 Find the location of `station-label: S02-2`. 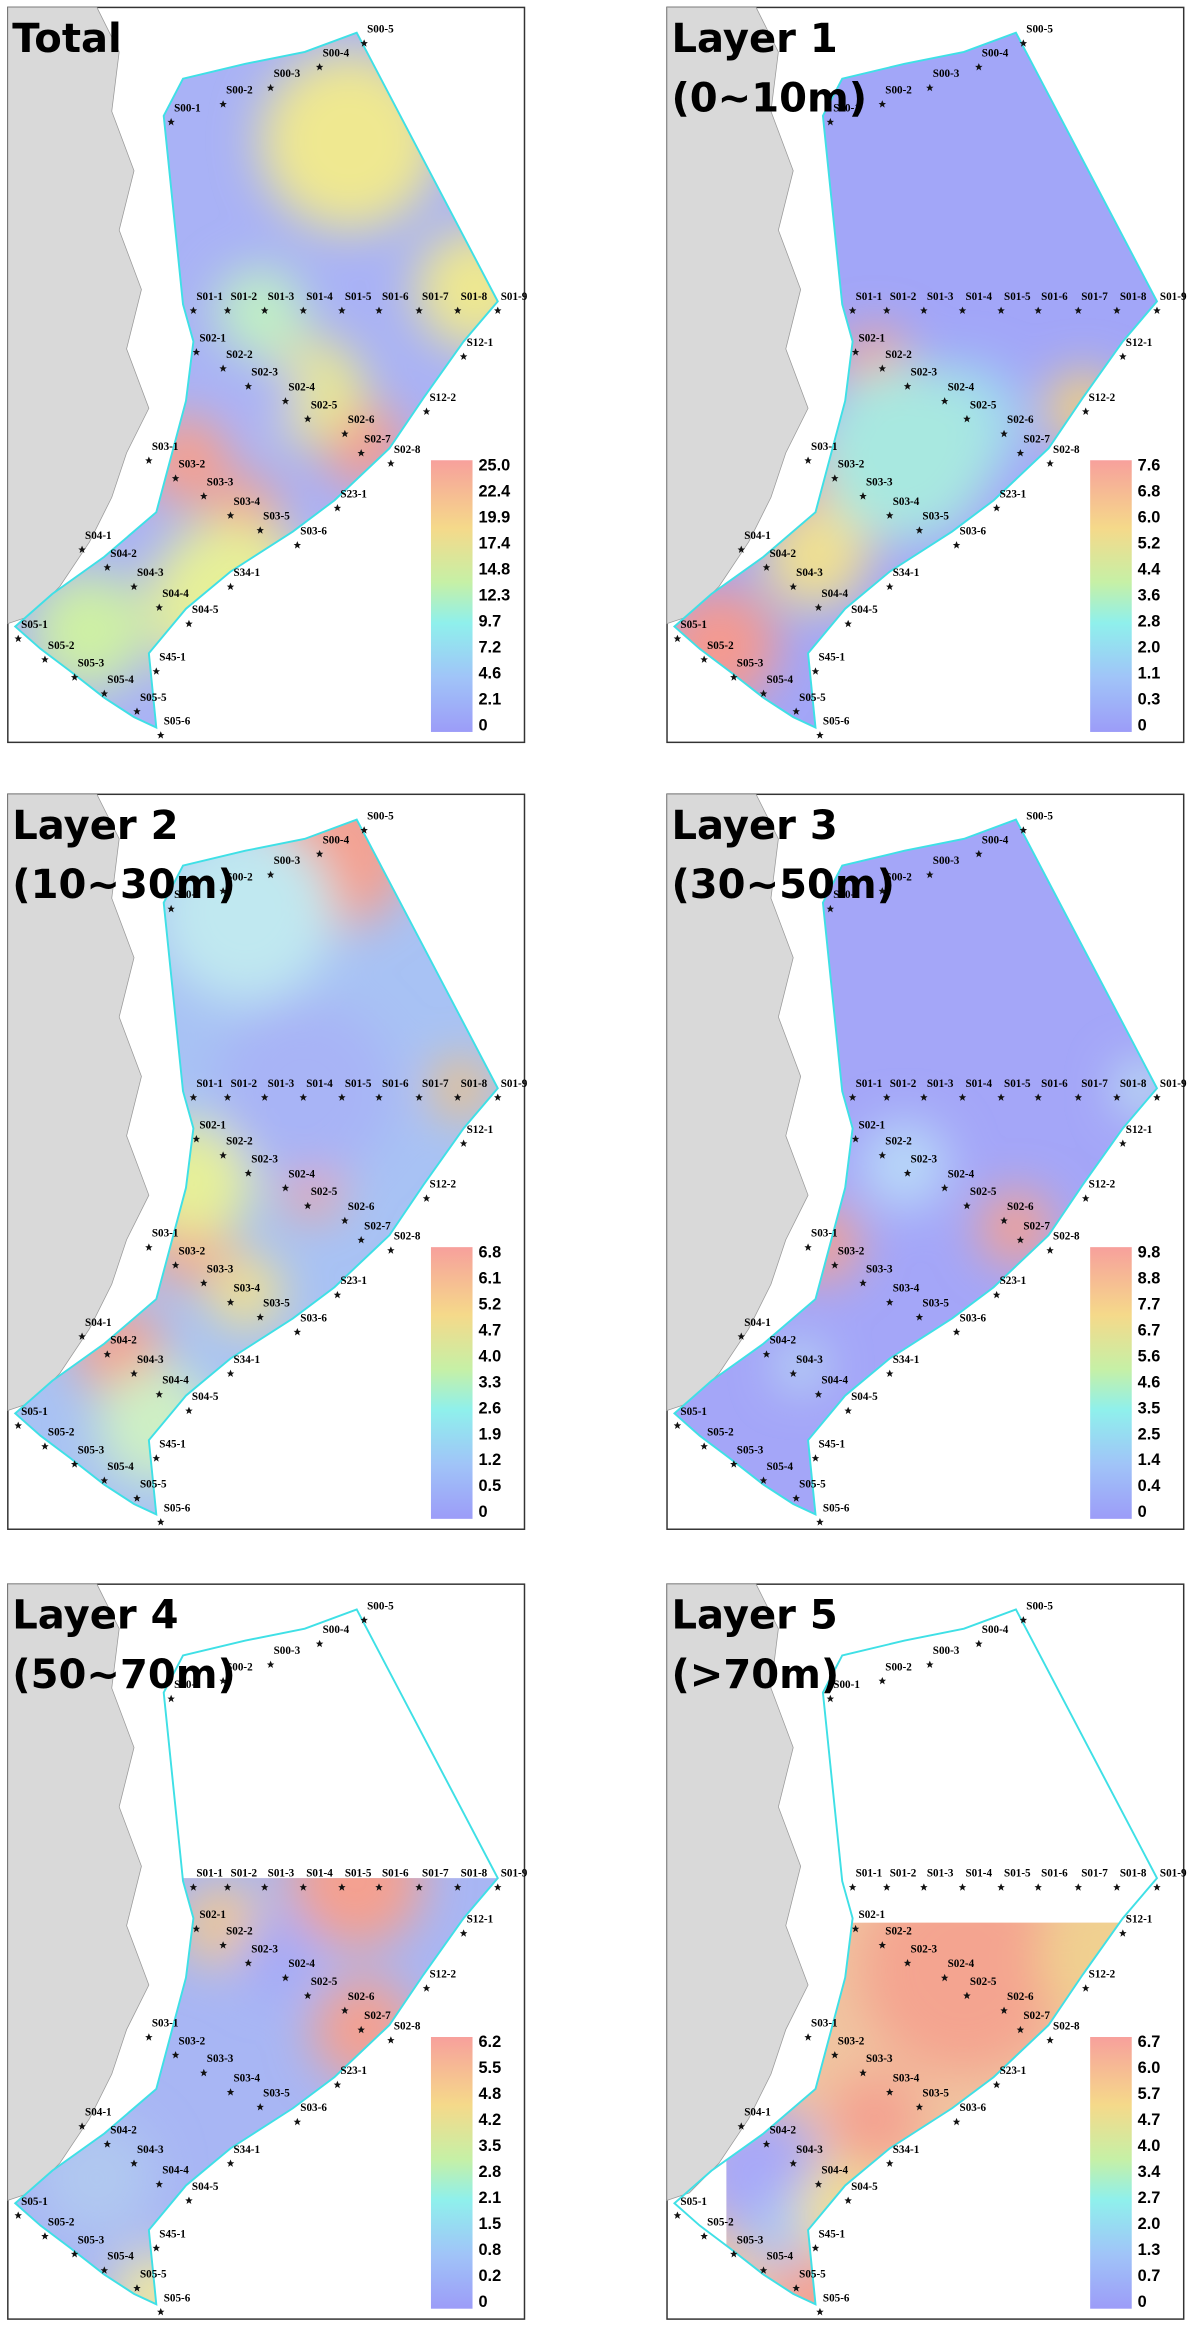

station-label: S02-2 is located at coordinates (239, 1932).